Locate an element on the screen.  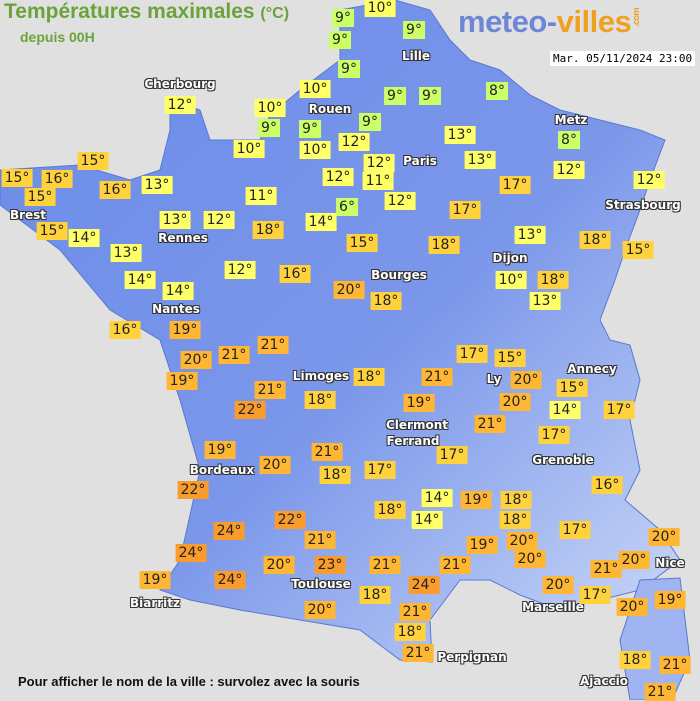
temperature-label: 8° is located at coordinates (569, 140).